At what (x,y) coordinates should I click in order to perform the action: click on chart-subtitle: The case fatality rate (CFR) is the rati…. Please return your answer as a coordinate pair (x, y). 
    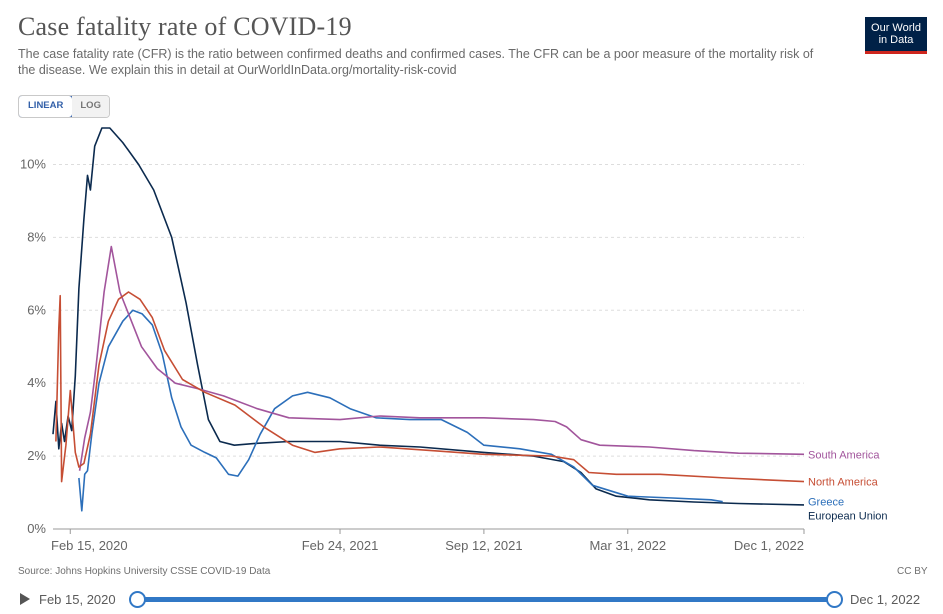
    Looking at the image, I should click on (416, 62).